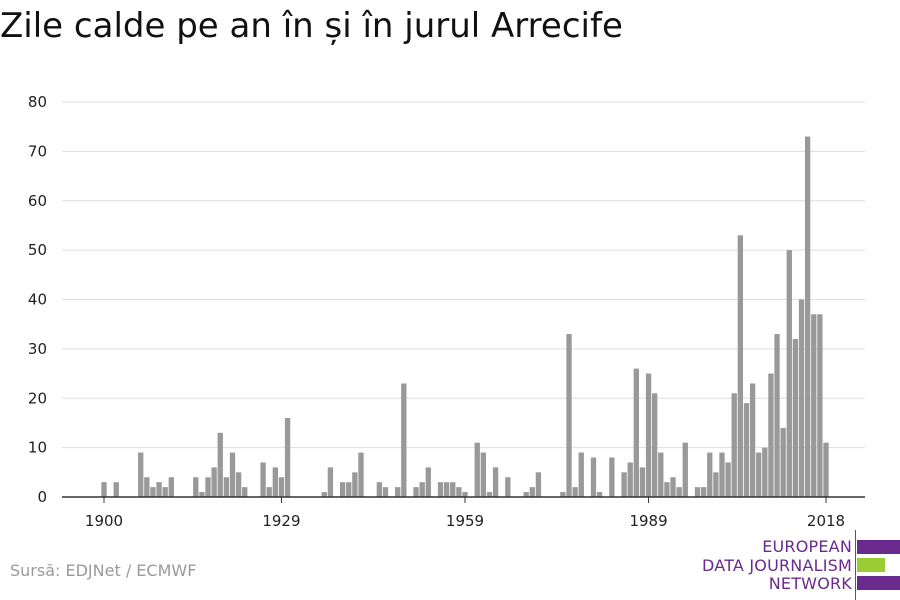  I want to click on bar-2015, so click(807, 316).